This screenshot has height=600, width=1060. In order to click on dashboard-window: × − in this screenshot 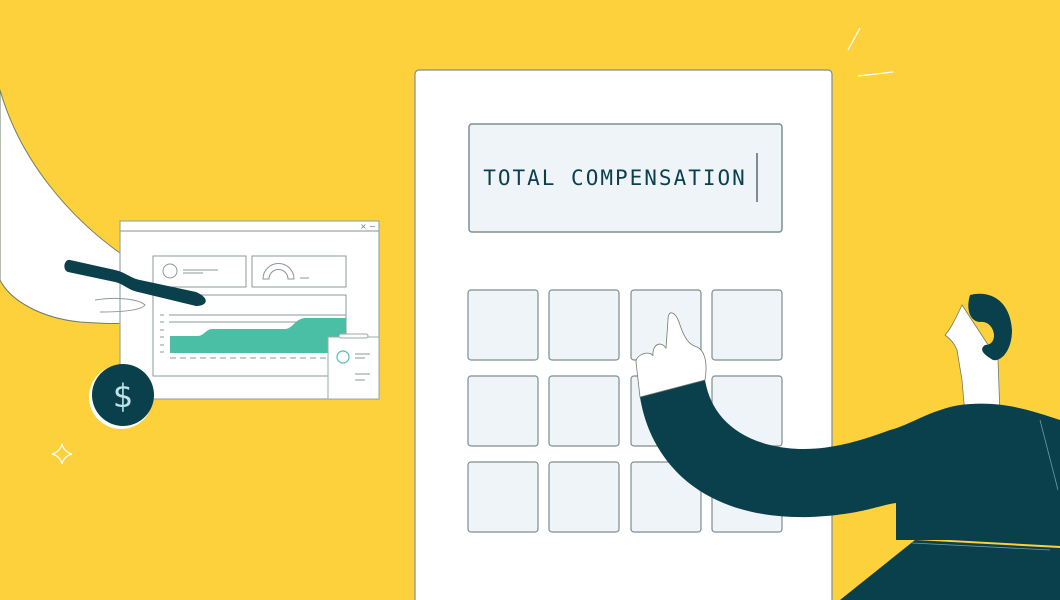, I will do `click(249, 310)`.